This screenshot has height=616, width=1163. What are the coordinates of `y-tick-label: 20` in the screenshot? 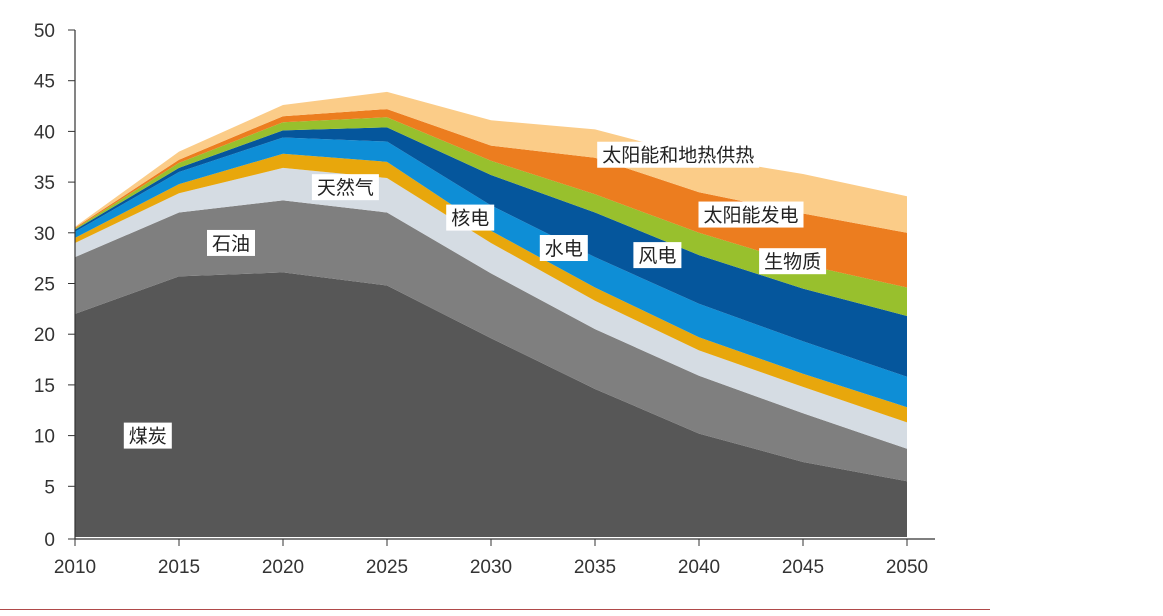 It's located at (44, 335).